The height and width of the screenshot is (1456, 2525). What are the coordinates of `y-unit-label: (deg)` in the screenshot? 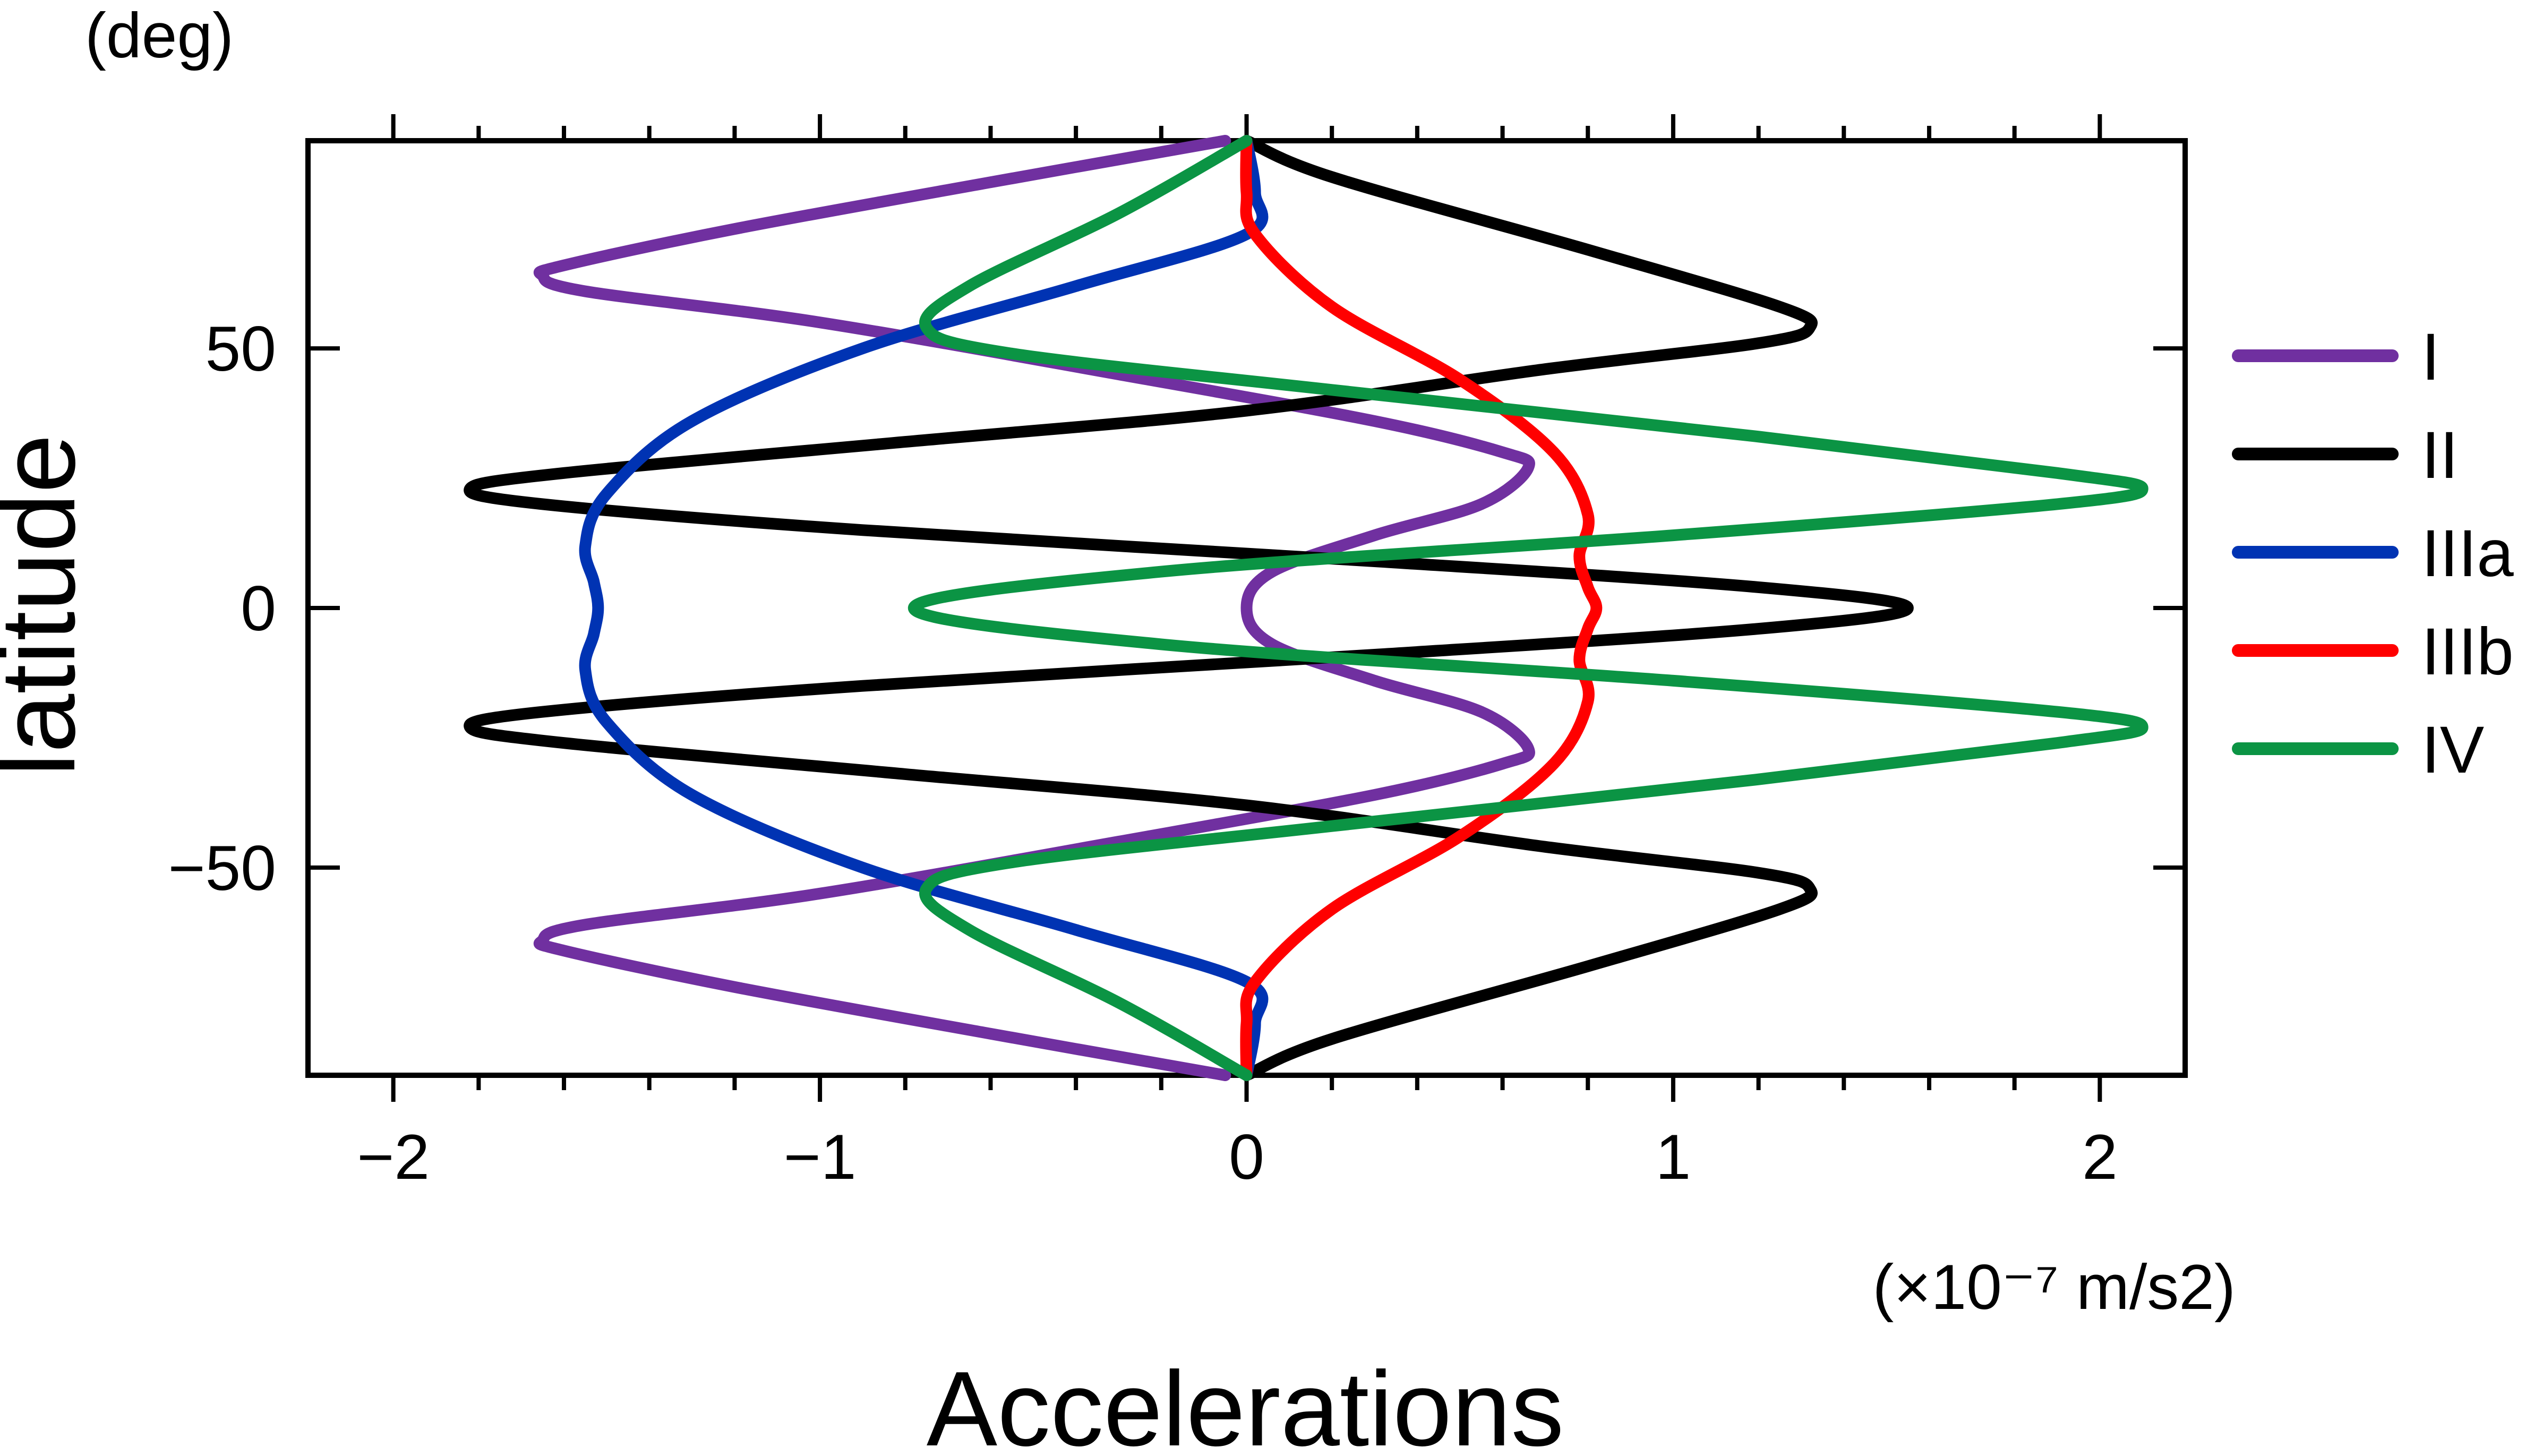 It's located at (159, 36).